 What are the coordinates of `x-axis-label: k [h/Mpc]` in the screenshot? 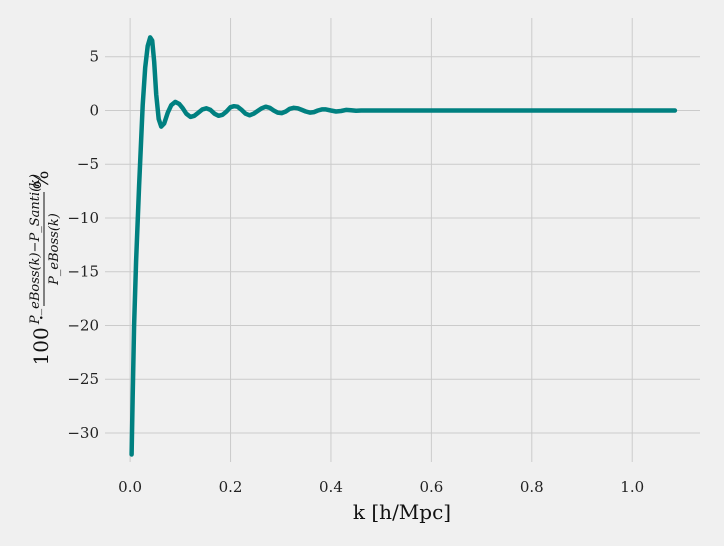 It's located at (402, 512).